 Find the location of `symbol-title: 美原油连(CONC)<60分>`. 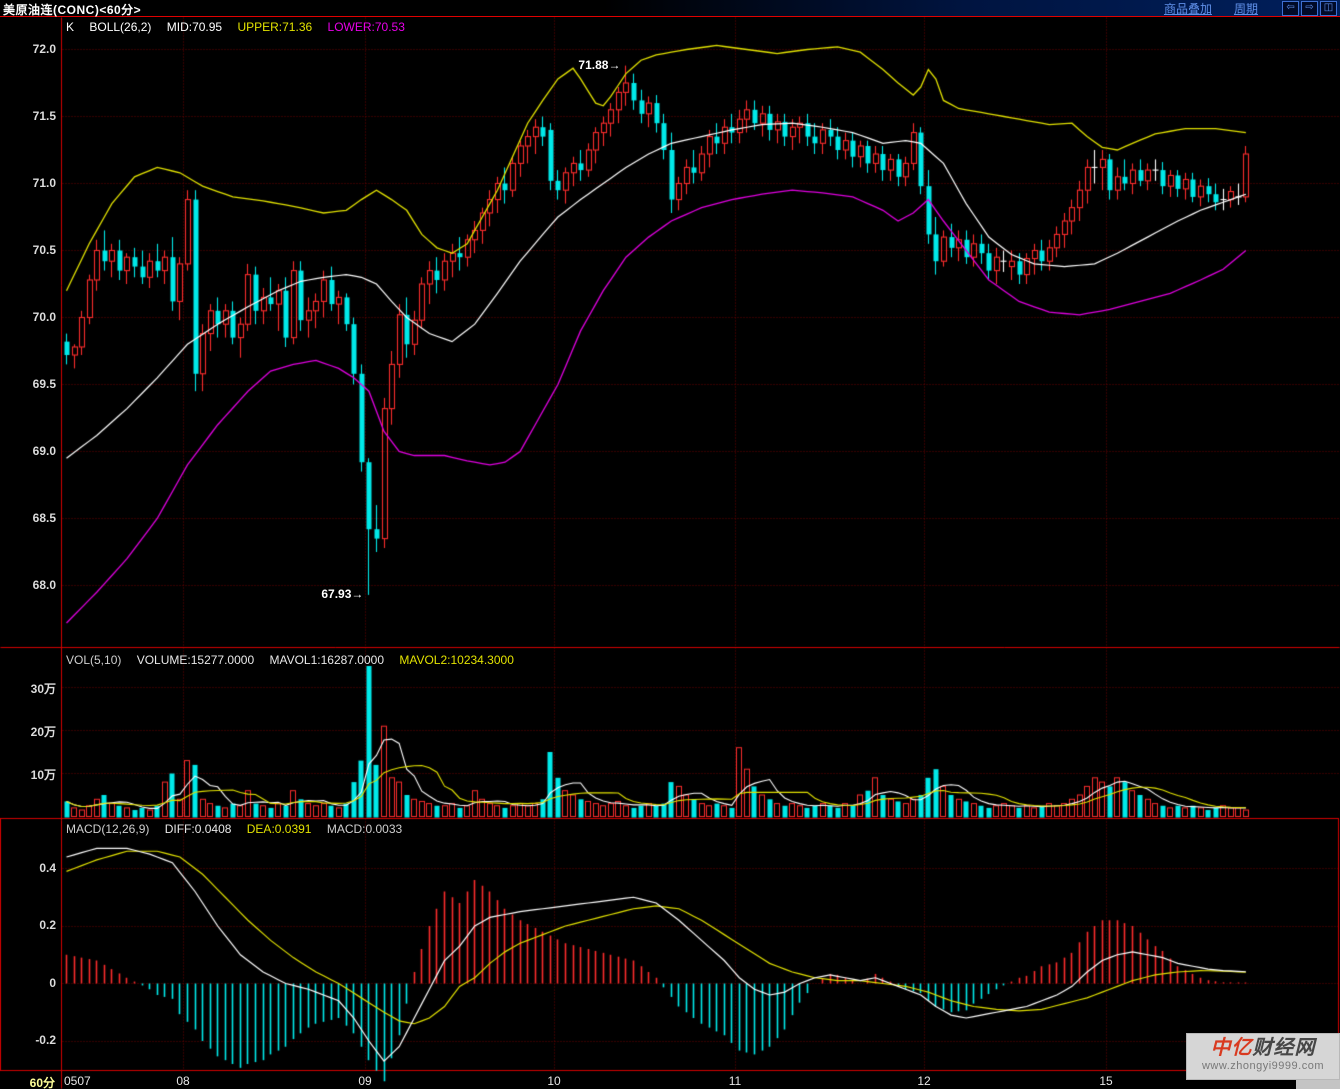

symbol-title: 美原油连(CONC)<60分> is located at coordinates (72, 10).